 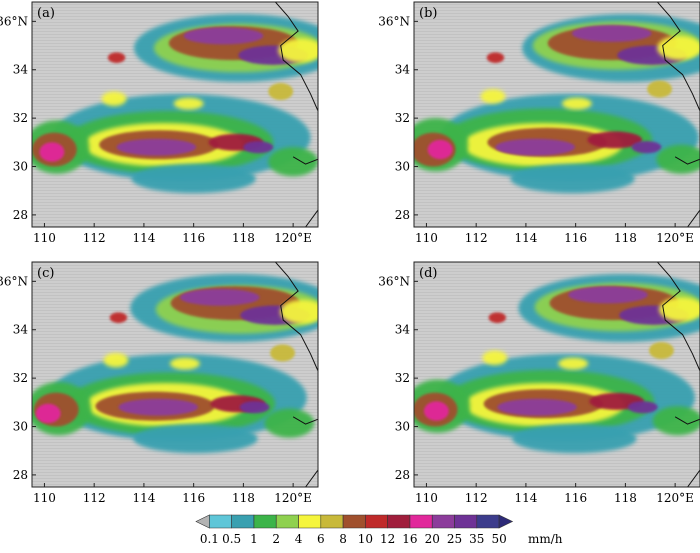 What do you see at coordinates (545, 539) in the screenshot?
I see `colorbar-unit: mm/h` at bounding box center [545, 539].